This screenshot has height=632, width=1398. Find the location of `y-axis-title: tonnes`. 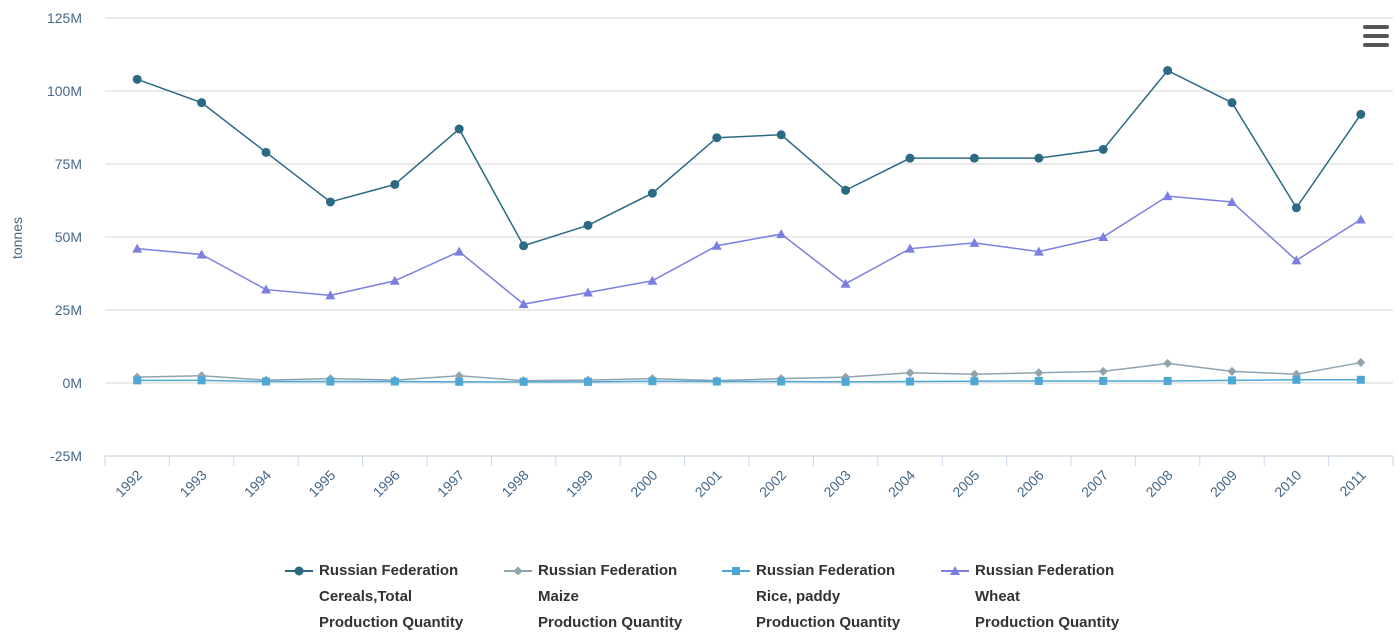

y-axis-title: tonnes is located at coordinates (17, 238).